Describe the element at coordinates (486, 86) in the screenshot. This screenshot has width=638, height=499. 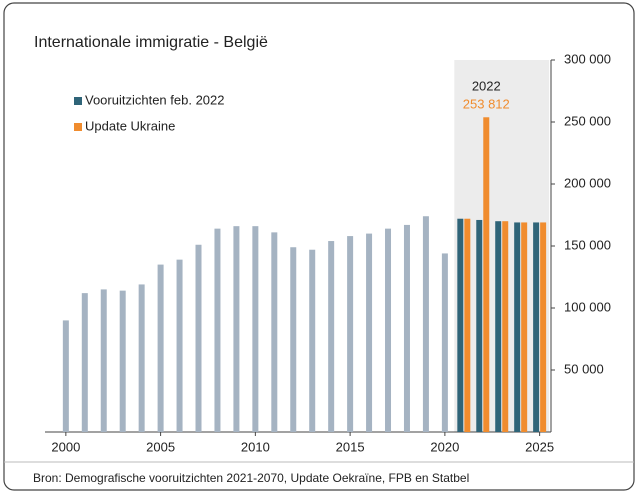
I see `annotation: 2022` at that location.